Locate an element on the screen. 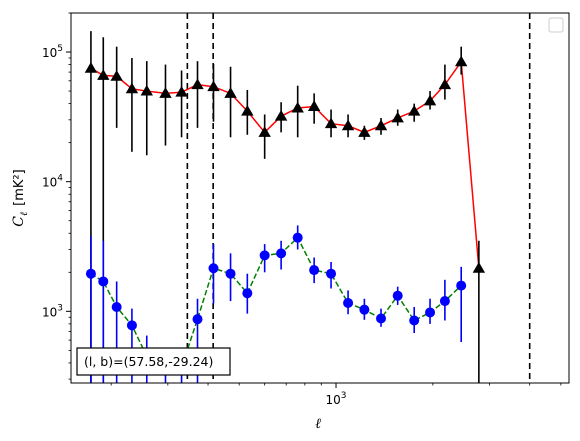  x-tick-label-exponent: 3 is located at coordinates (344, 396).